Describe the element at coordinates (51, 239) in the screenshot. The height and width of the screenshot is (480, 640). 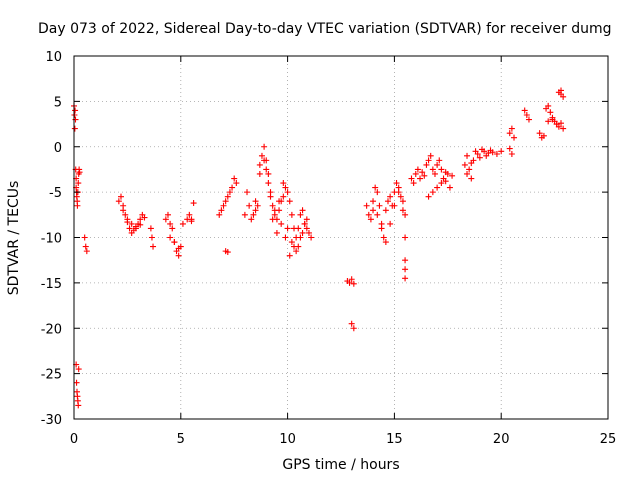
I see `y-axis-tick-labels: -30 -25 -20 -15 -10 -5 0 5 10` at that location.